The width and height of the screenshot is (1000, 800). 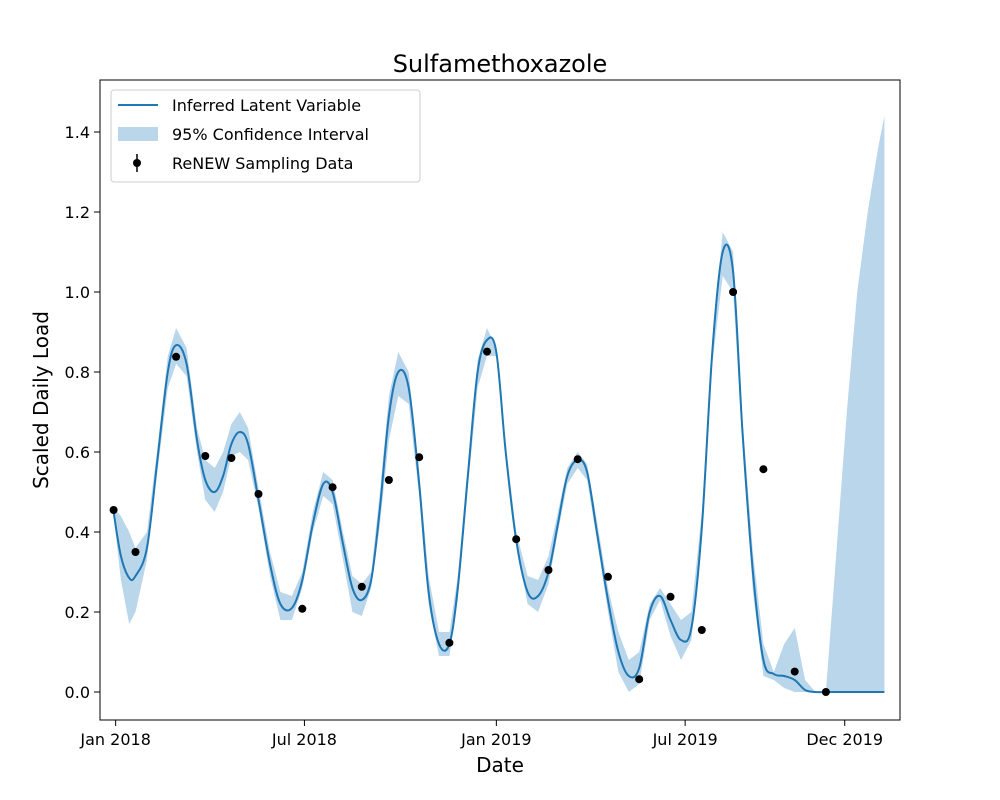 I want to click on x-tick-label: Jan 2018, so click(x=114, y=739).